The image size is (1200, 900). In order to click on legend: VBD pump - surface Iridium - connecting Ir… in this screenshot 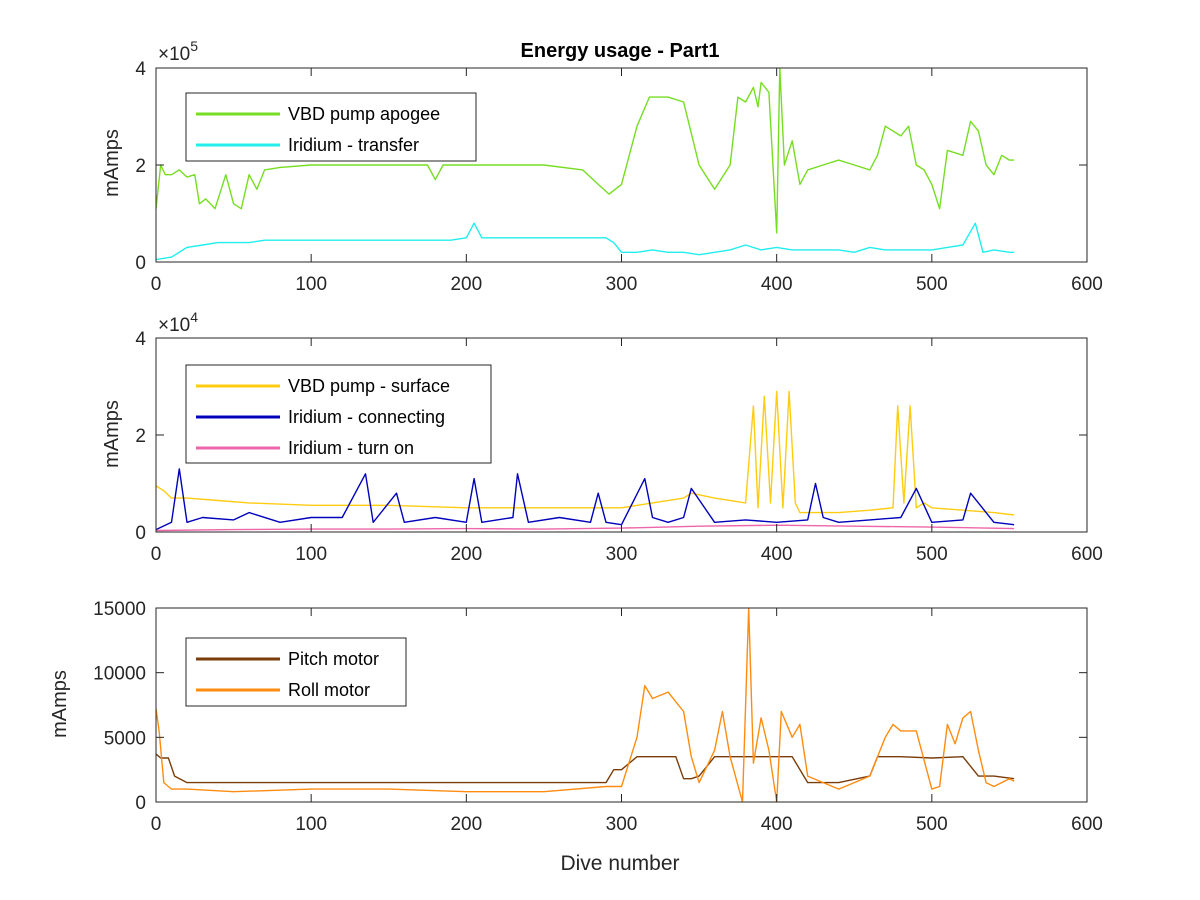, I will do `click(338, 414)`.